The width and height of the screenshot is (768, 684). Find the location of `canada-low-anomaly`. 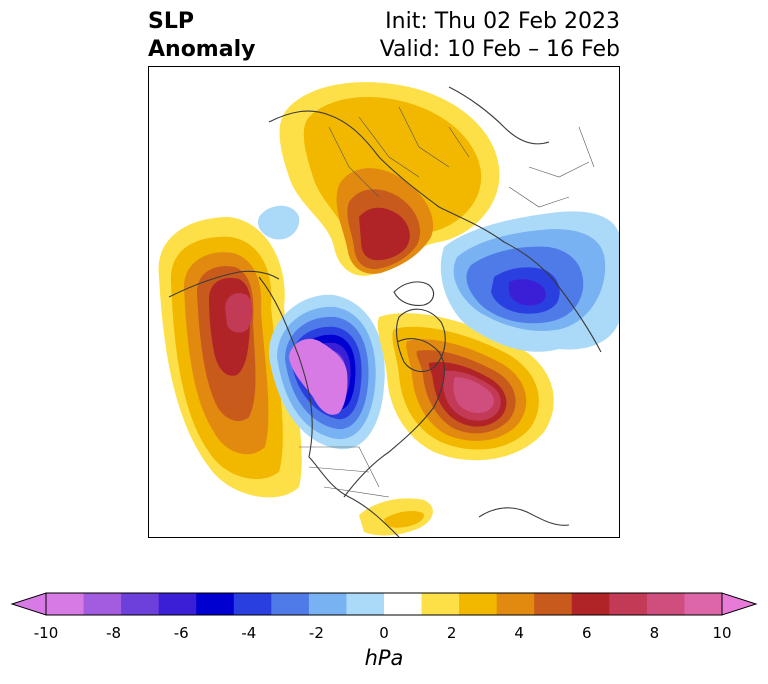

canada-low-anomaly is located at coordinates (326, 372).